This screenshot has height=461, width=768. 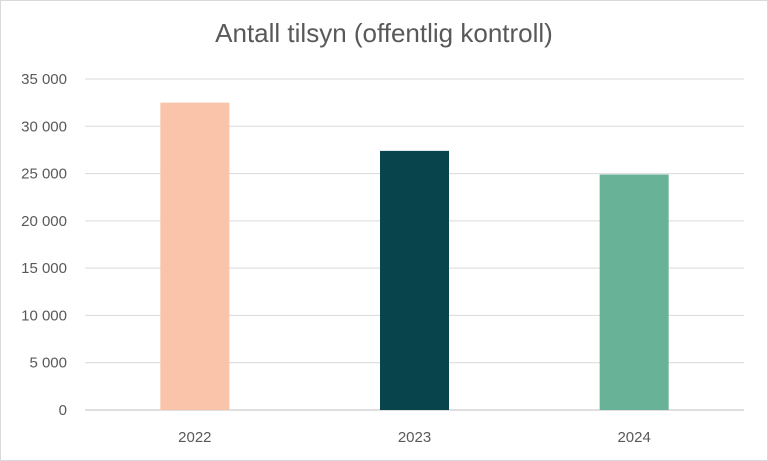 I want to click on y-tick-label: 25 000, so click(x=44, y=174).